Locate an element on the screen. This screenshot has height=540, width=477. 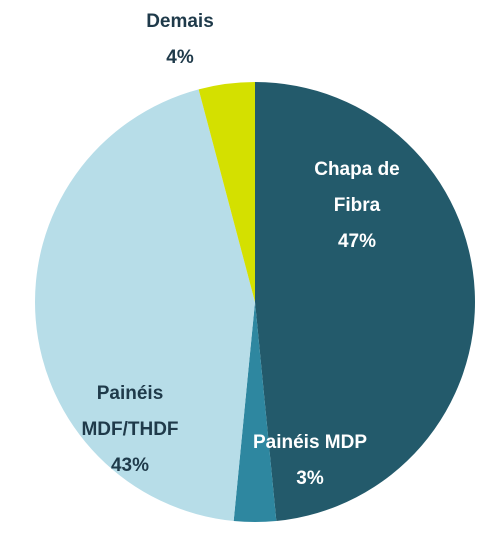
slice-label: Painéis MDF/THDF 43% is located at coordinates (130, 430).